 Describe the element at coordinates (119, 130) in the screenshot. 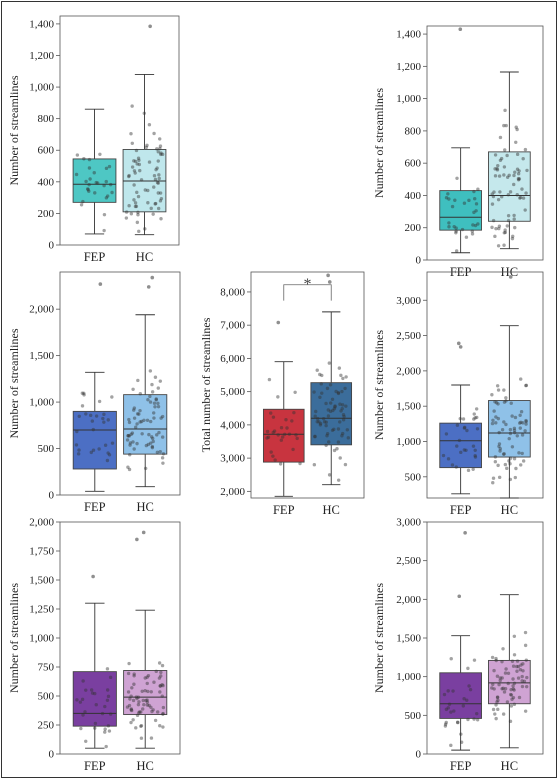

I see `plot-frame` at that location.